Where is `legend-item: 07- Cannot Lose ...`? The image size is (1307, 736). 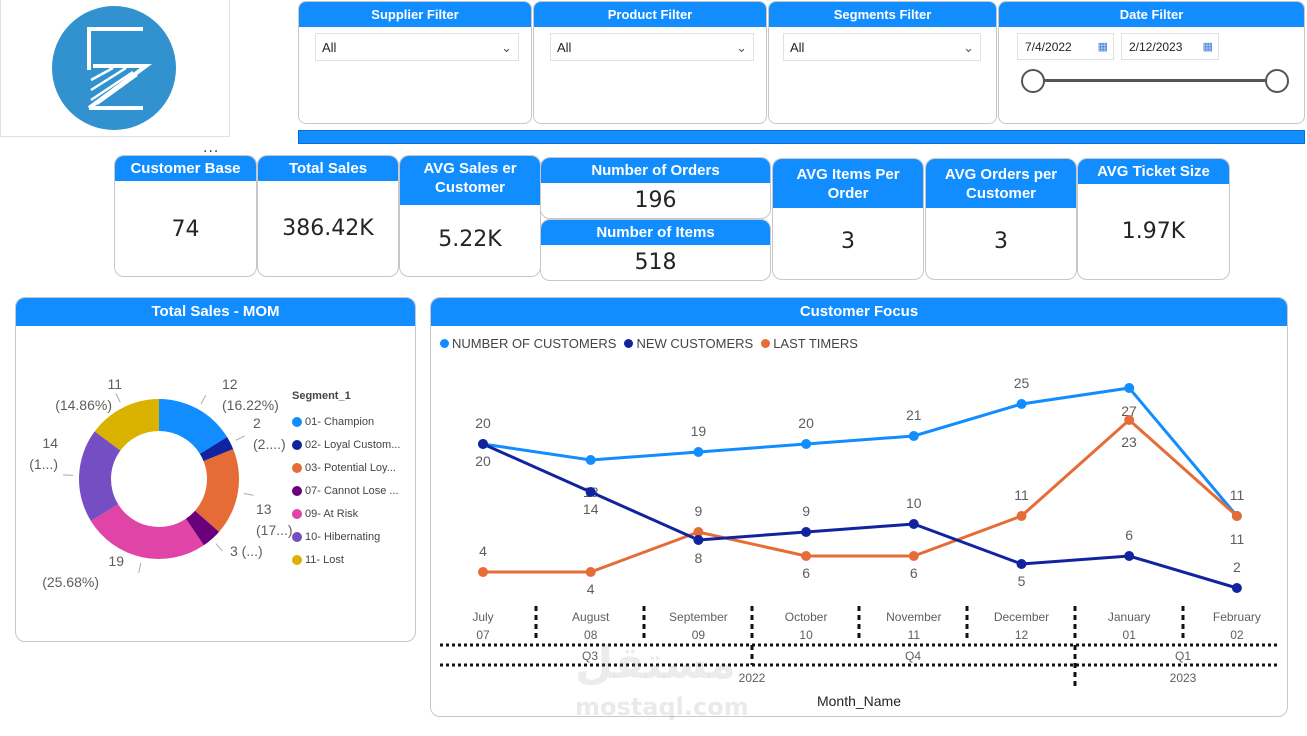 legend-item: 07- Cannot Lose ... is located at coordinates (346, 490).